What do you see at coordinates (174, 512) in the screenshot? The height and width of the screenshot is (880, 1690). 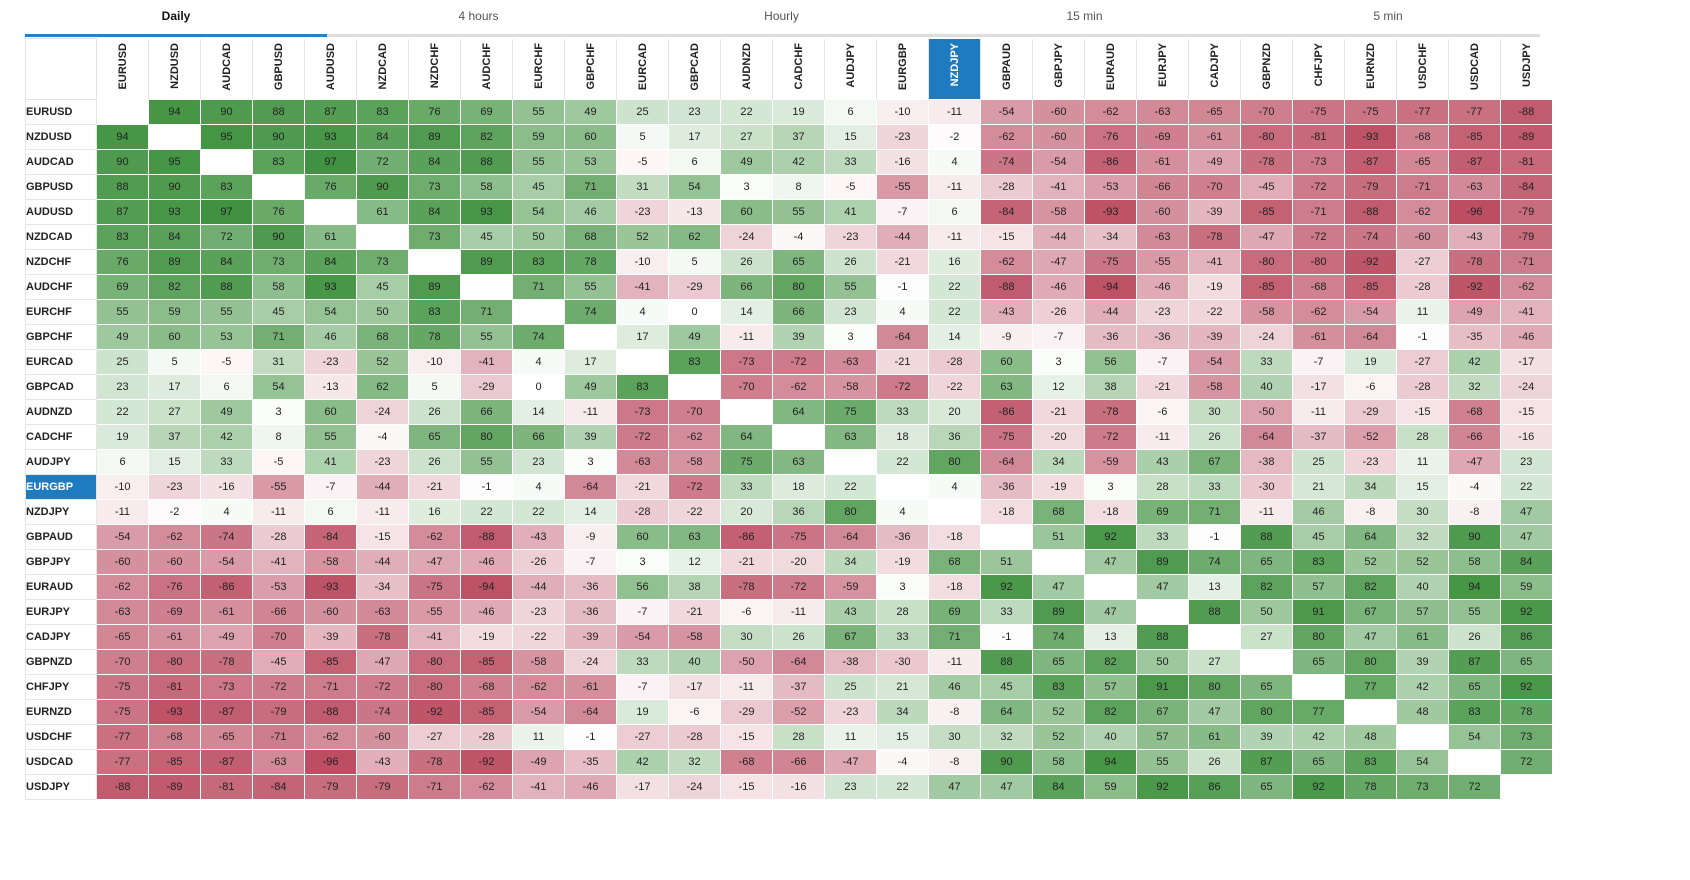 I see `correlation-cell: -2` at bounding box center [174, 512].